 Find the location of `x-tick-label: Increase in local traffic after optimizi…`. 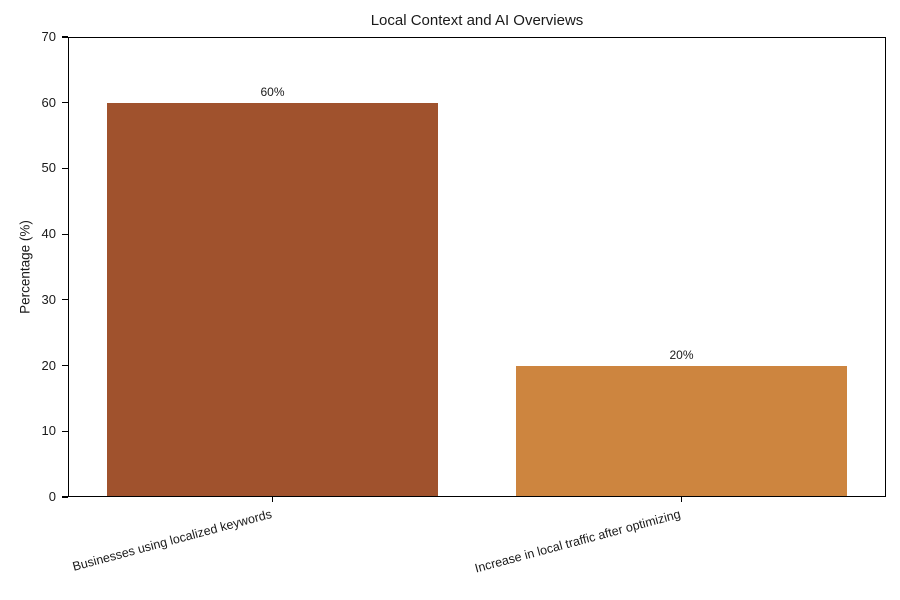

x-tick-label: Increase in local traffic after optimizi… is located at coordinates (578, 541).